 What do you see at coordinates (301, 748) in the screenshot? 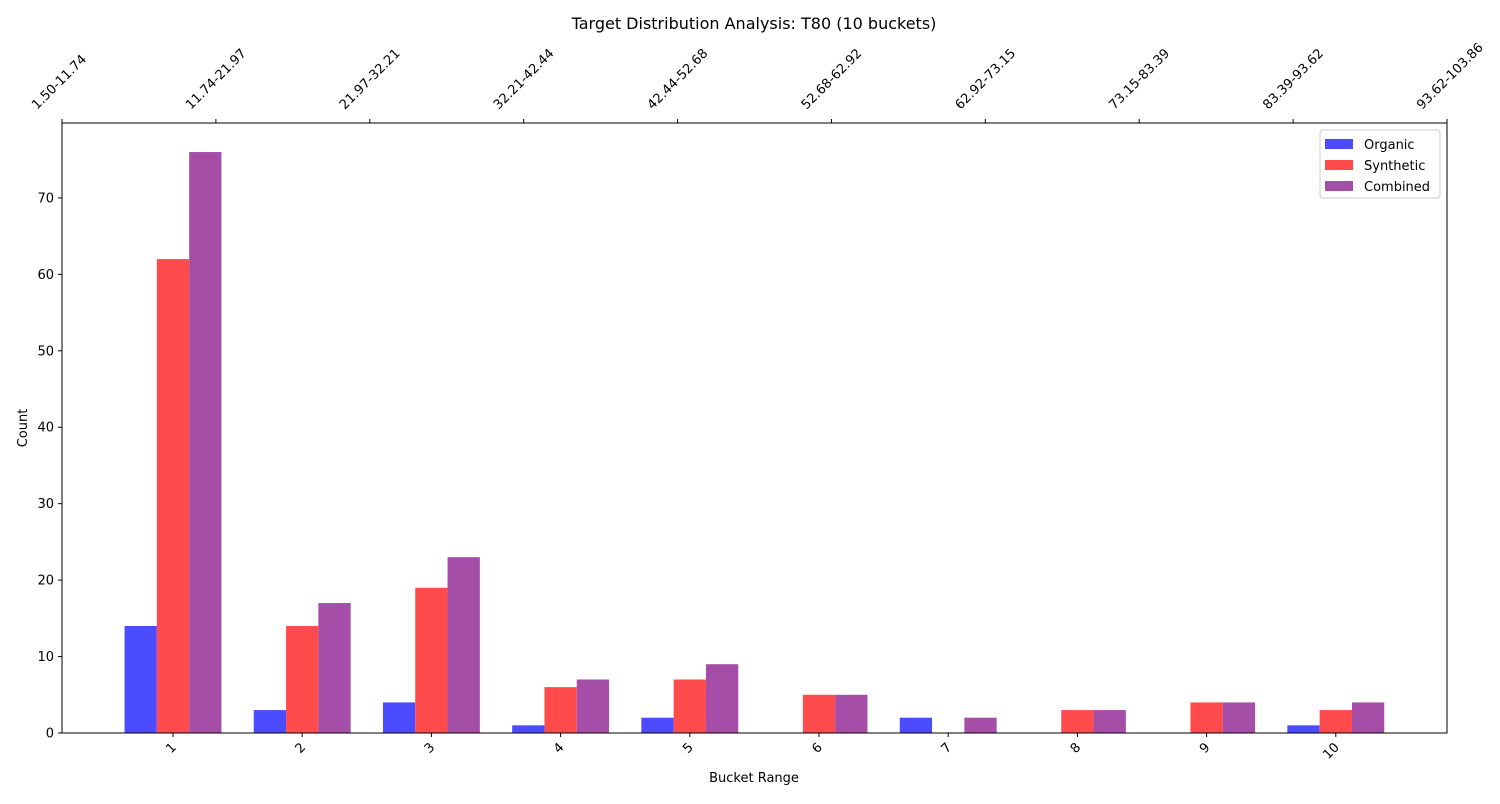
I see `x-tick-label: 2` at bounding box center [301, 748].